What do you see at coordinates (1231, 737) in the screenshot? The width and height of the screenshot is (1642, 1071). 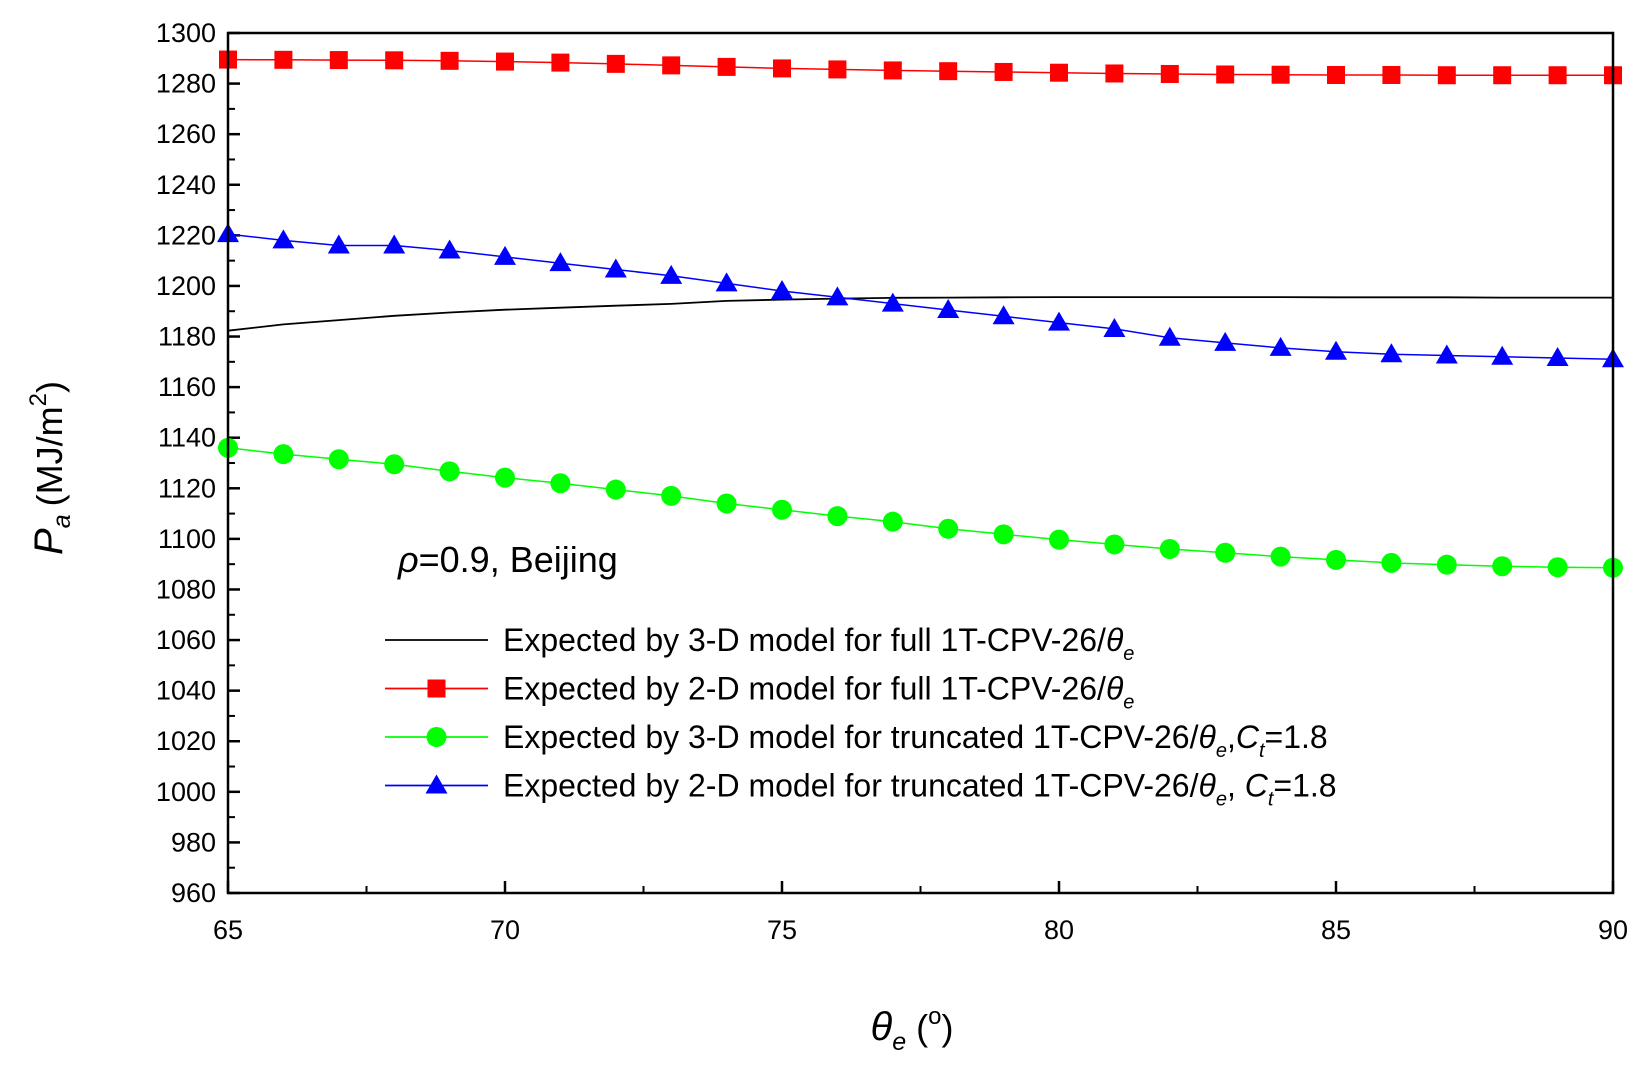 I see `legend-label-part: ,` at bounding box center [1231, 737].